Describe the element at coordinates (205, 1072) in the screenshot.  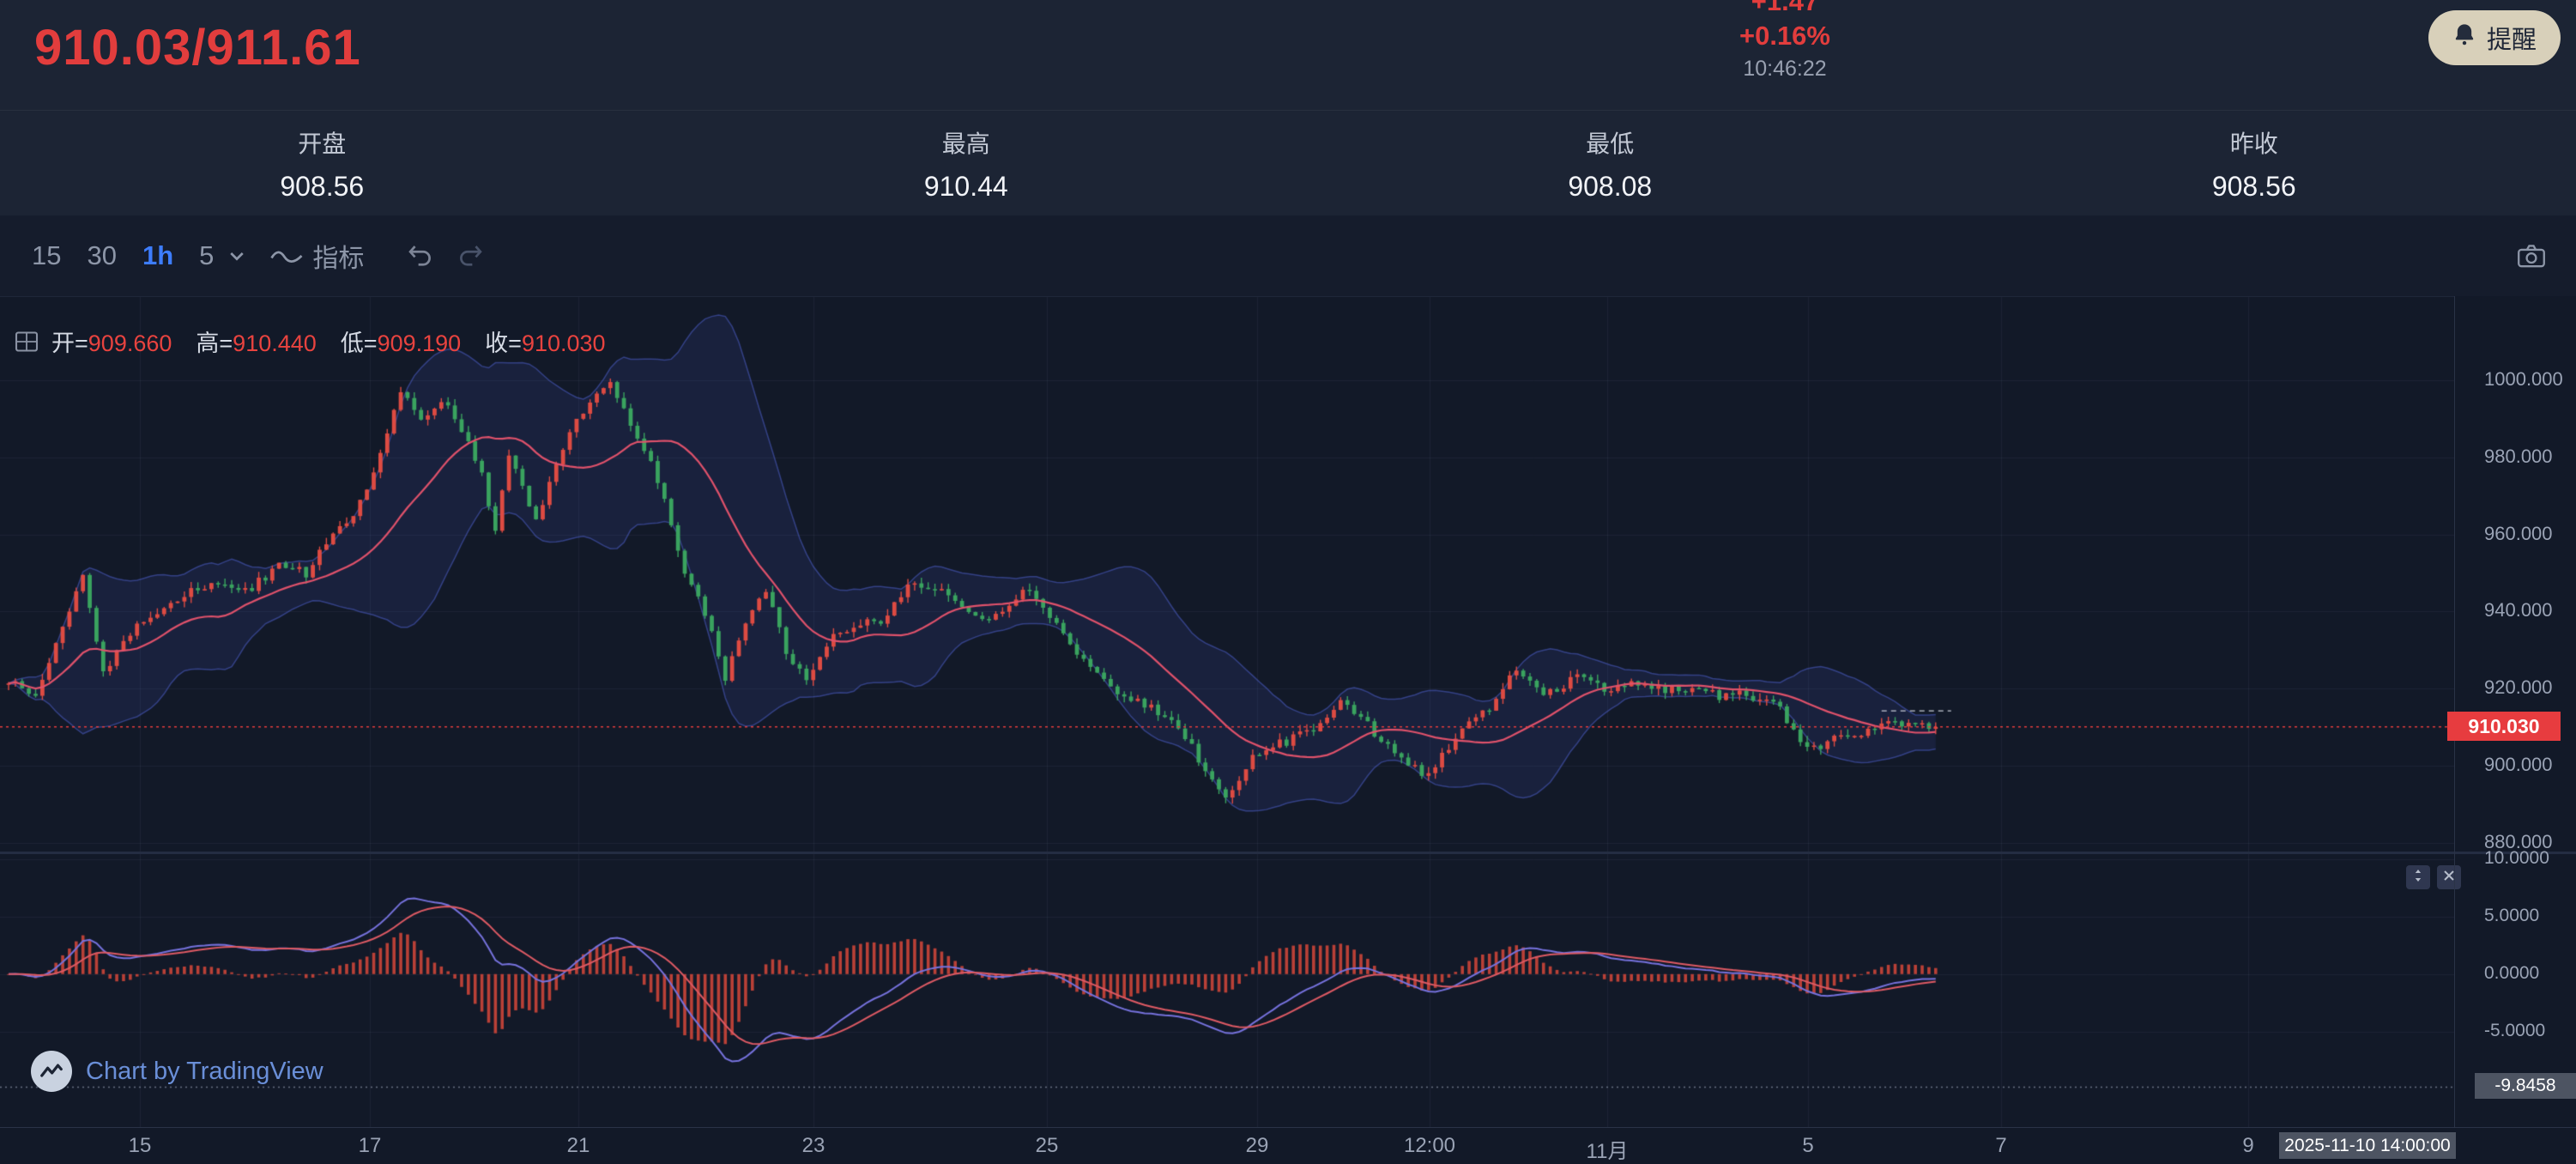
I see `attribution-link: Chart by TradingView` at that location.